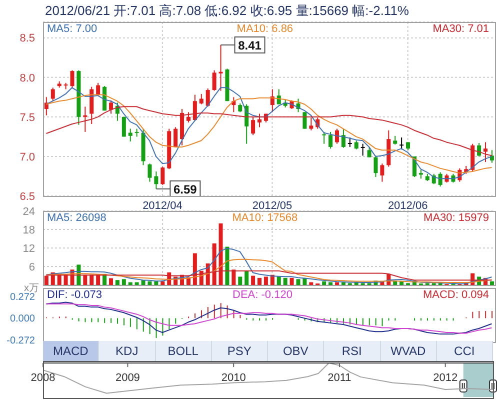 This screenshot has width=497, height=401. What do you see at coordinates (240, 351) in the screenshot?
I see `text: PSY` at bounding box center [240, 351].